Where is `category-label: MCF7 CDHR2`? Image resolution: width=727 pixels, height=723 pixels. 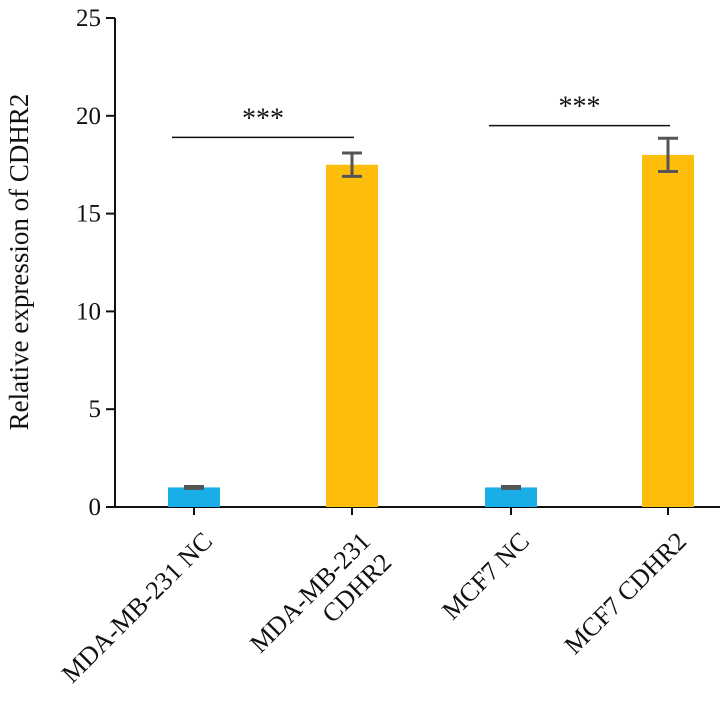 category-label: MCF7 CDHR2 is located at coordinates (625, 593).